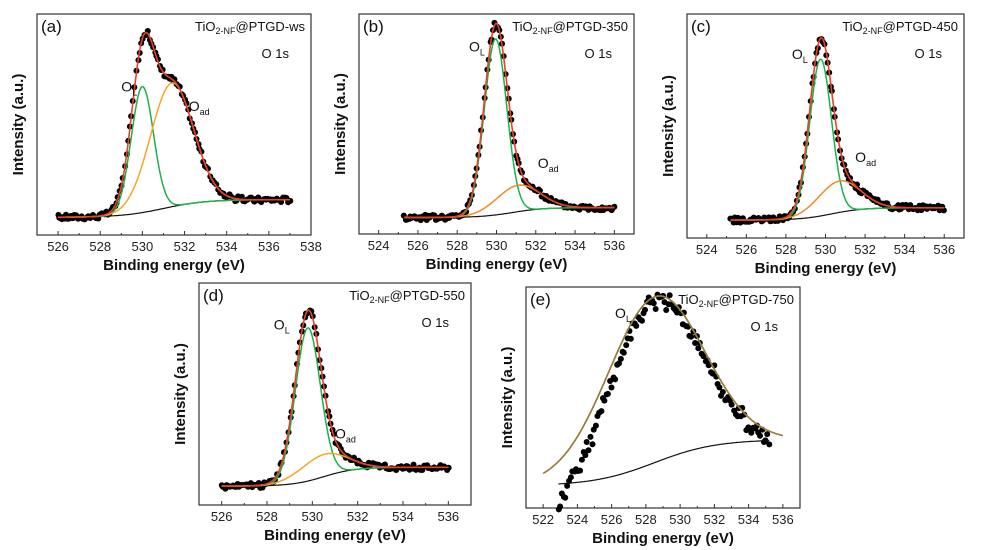 The height and width of the screenshot is (550, 989). I want to click on sample-label: TiO2-NF@PTGD-750, so click(736, 300).